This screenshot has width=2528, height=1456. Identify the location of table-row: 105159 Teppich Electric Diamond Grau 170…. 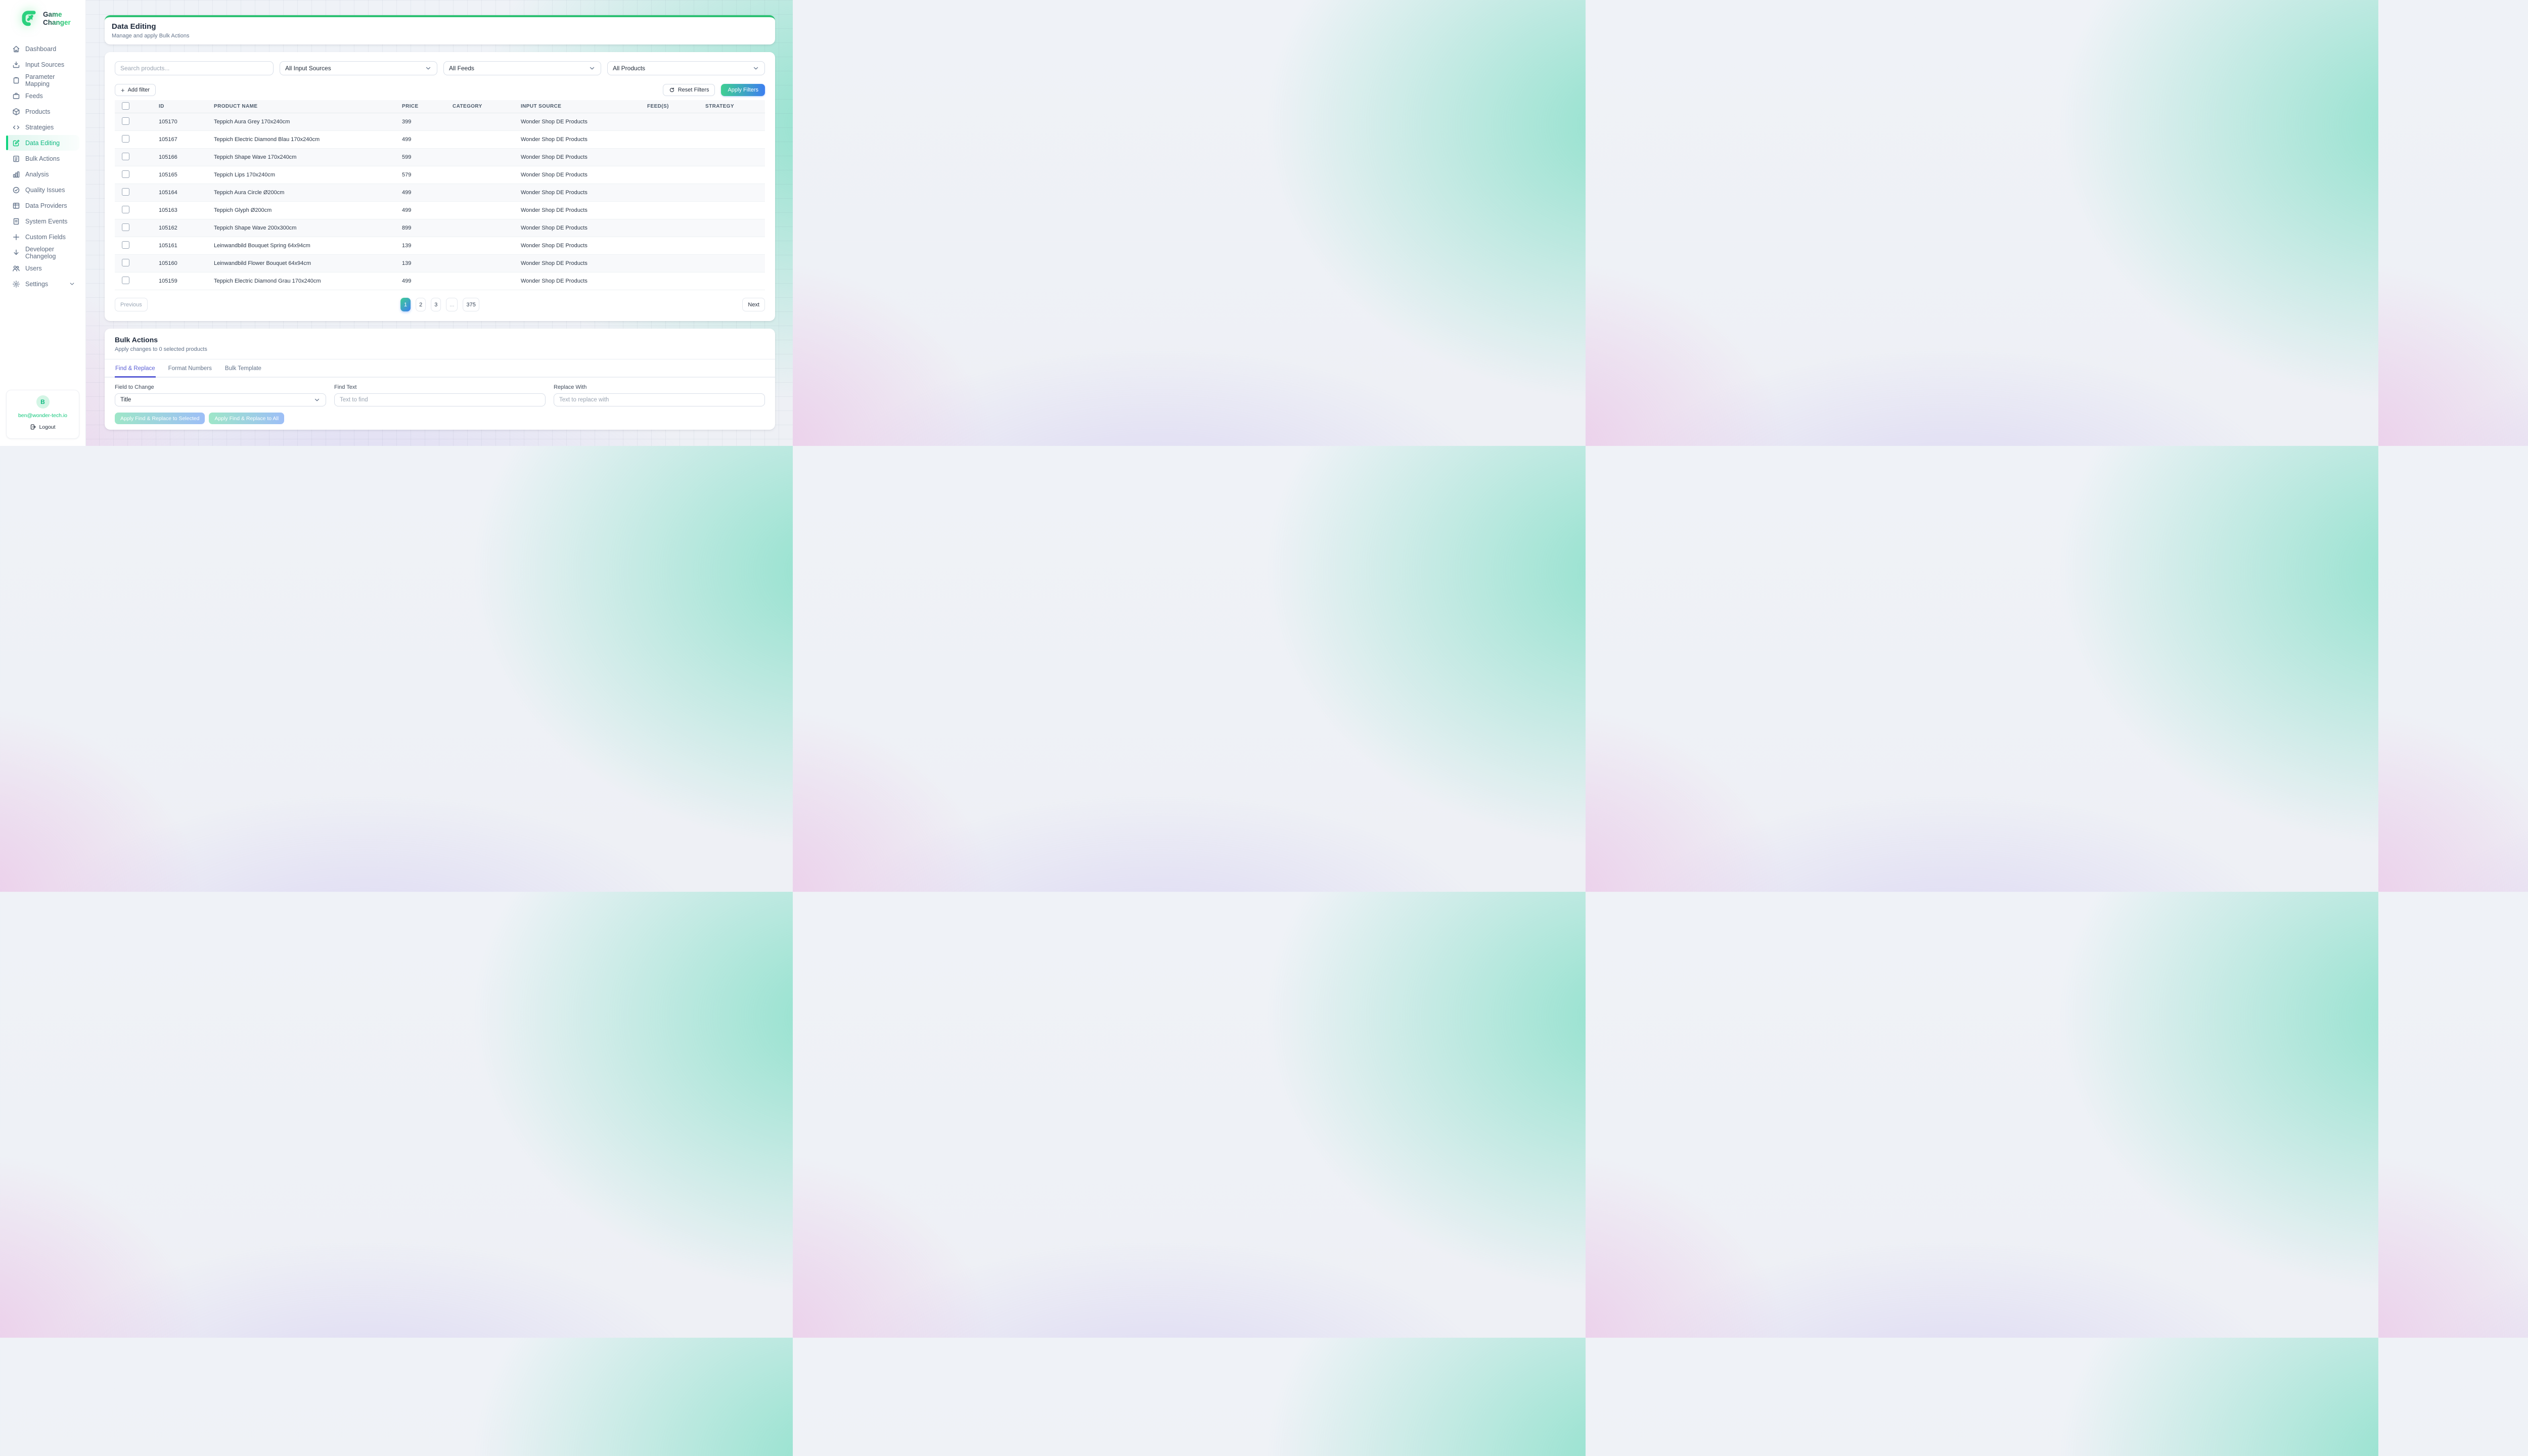
(440, 281).